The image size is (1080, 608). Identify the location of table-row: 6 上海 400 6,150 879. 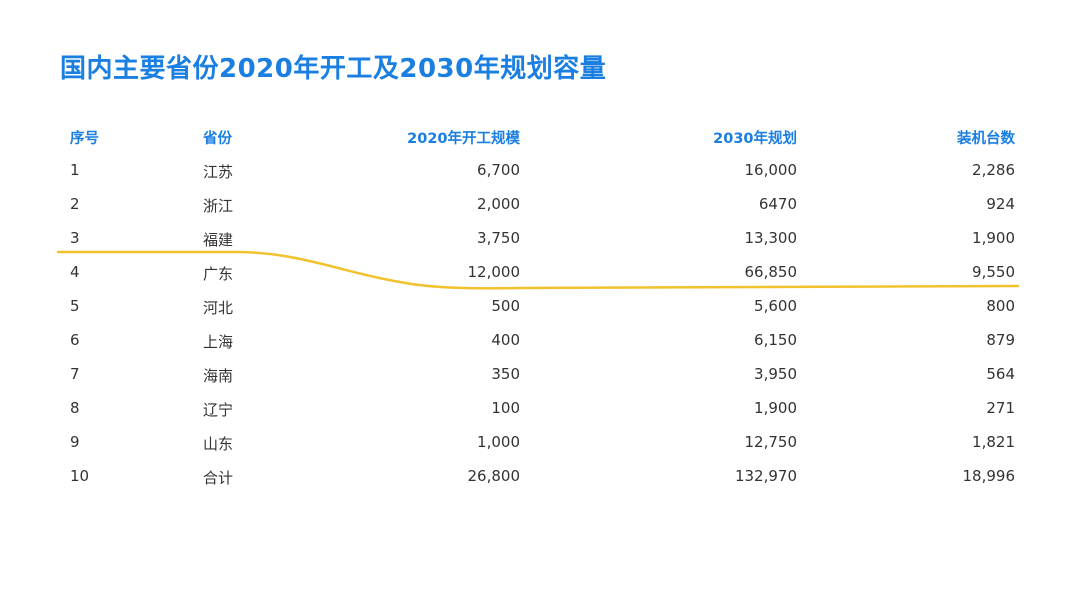
(542, 339).